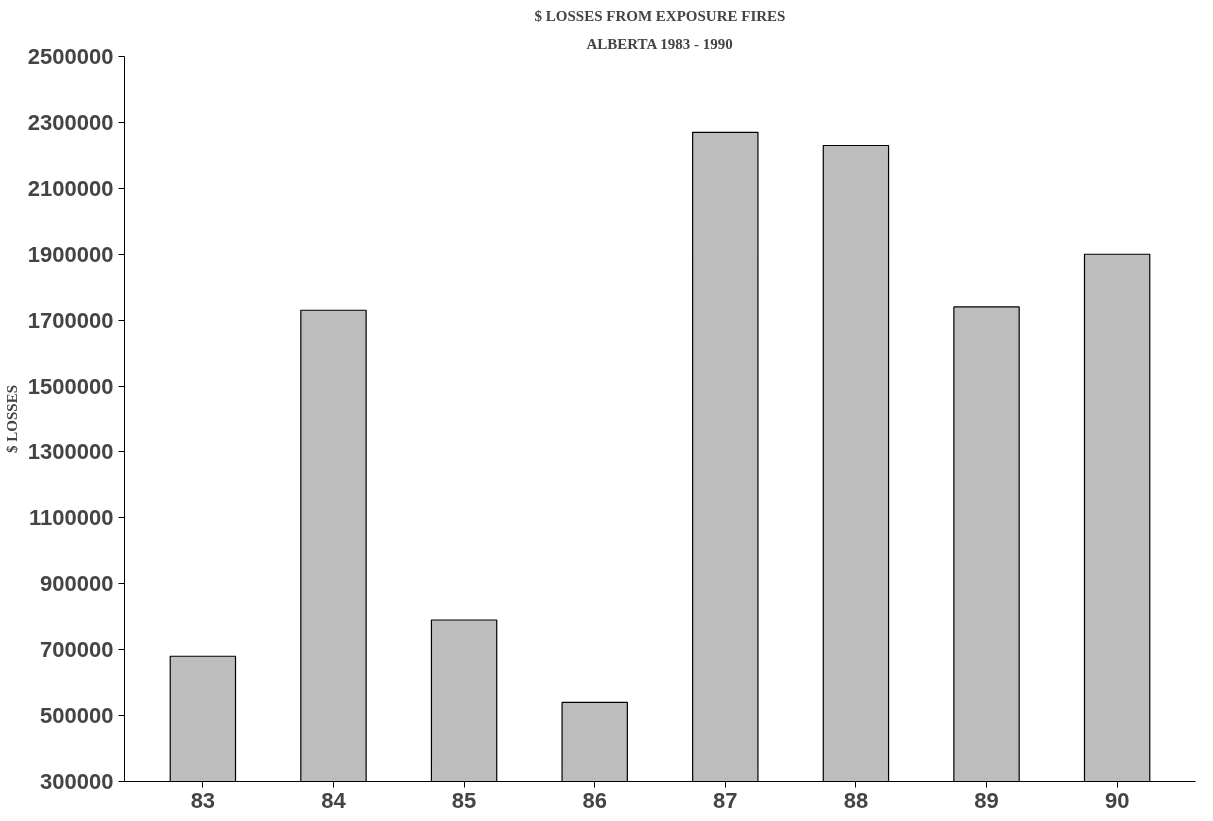 This screenshot has height=821, width=1213. Describe the element at coordinates (986, 800) in the screenshot. I see `x-tick-label: 89` at that location.